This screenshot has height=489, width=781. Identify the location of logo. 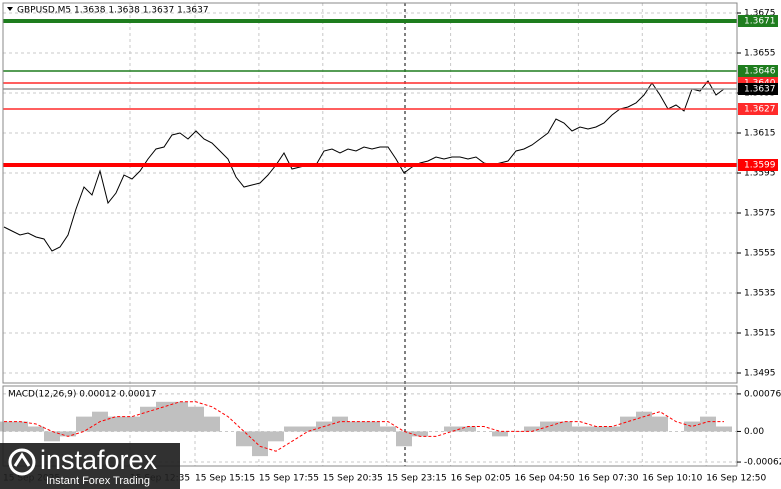
(22, 462).